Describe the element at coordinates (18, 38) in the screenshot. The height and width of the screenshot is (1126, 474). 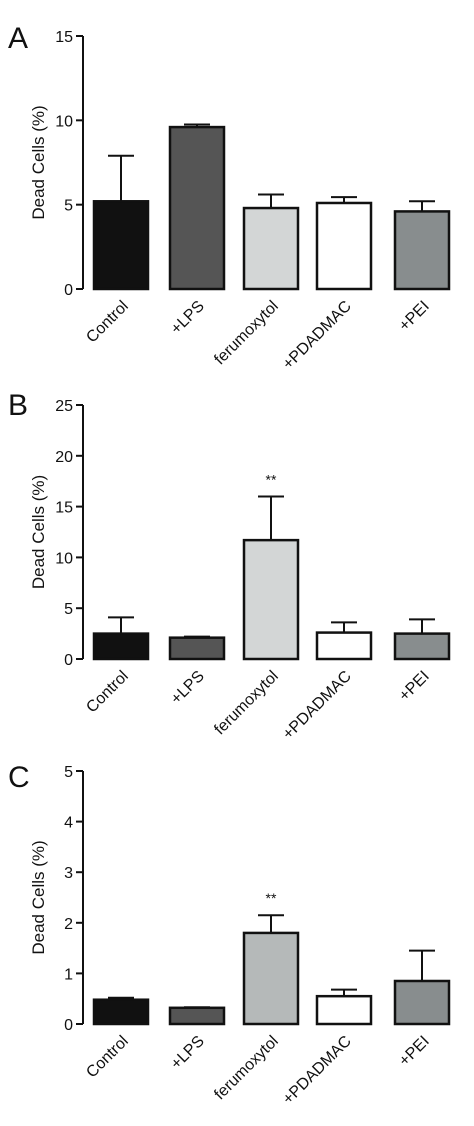
I see `panel-letter: A` at that location.